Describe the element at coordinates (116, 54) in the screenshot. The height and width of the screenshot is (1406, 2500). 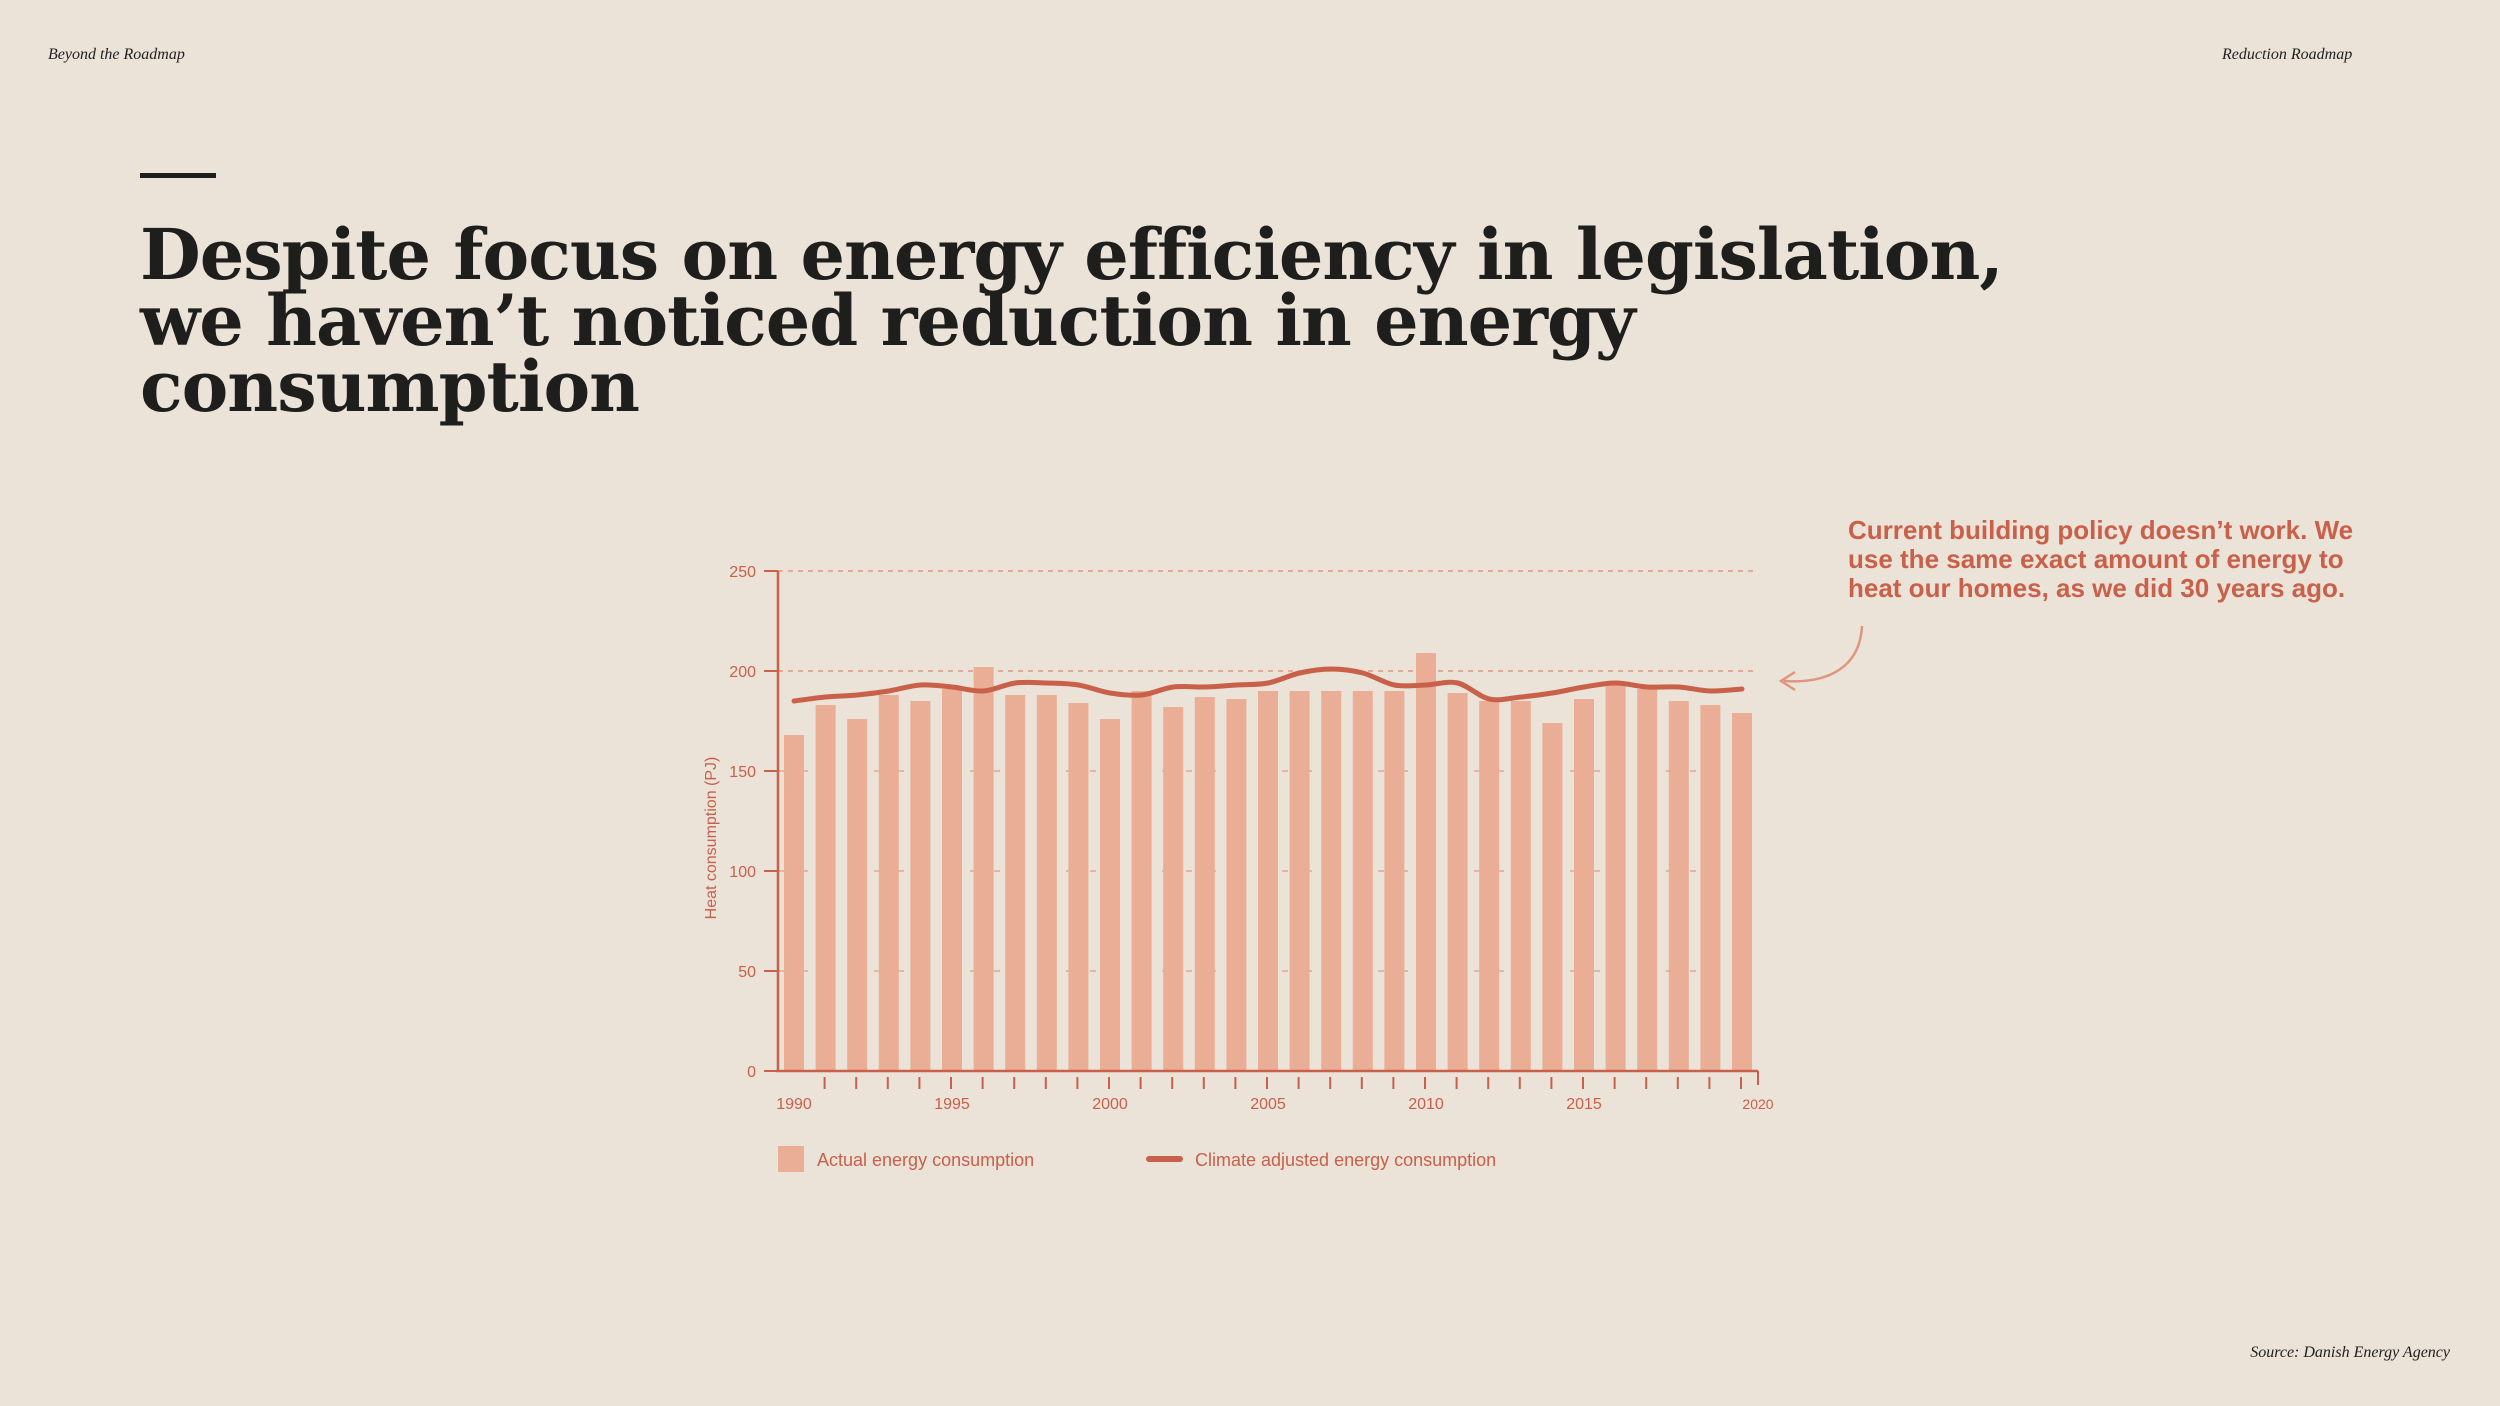
I see `header-left-label: Beyond the Roadmap` at that location.